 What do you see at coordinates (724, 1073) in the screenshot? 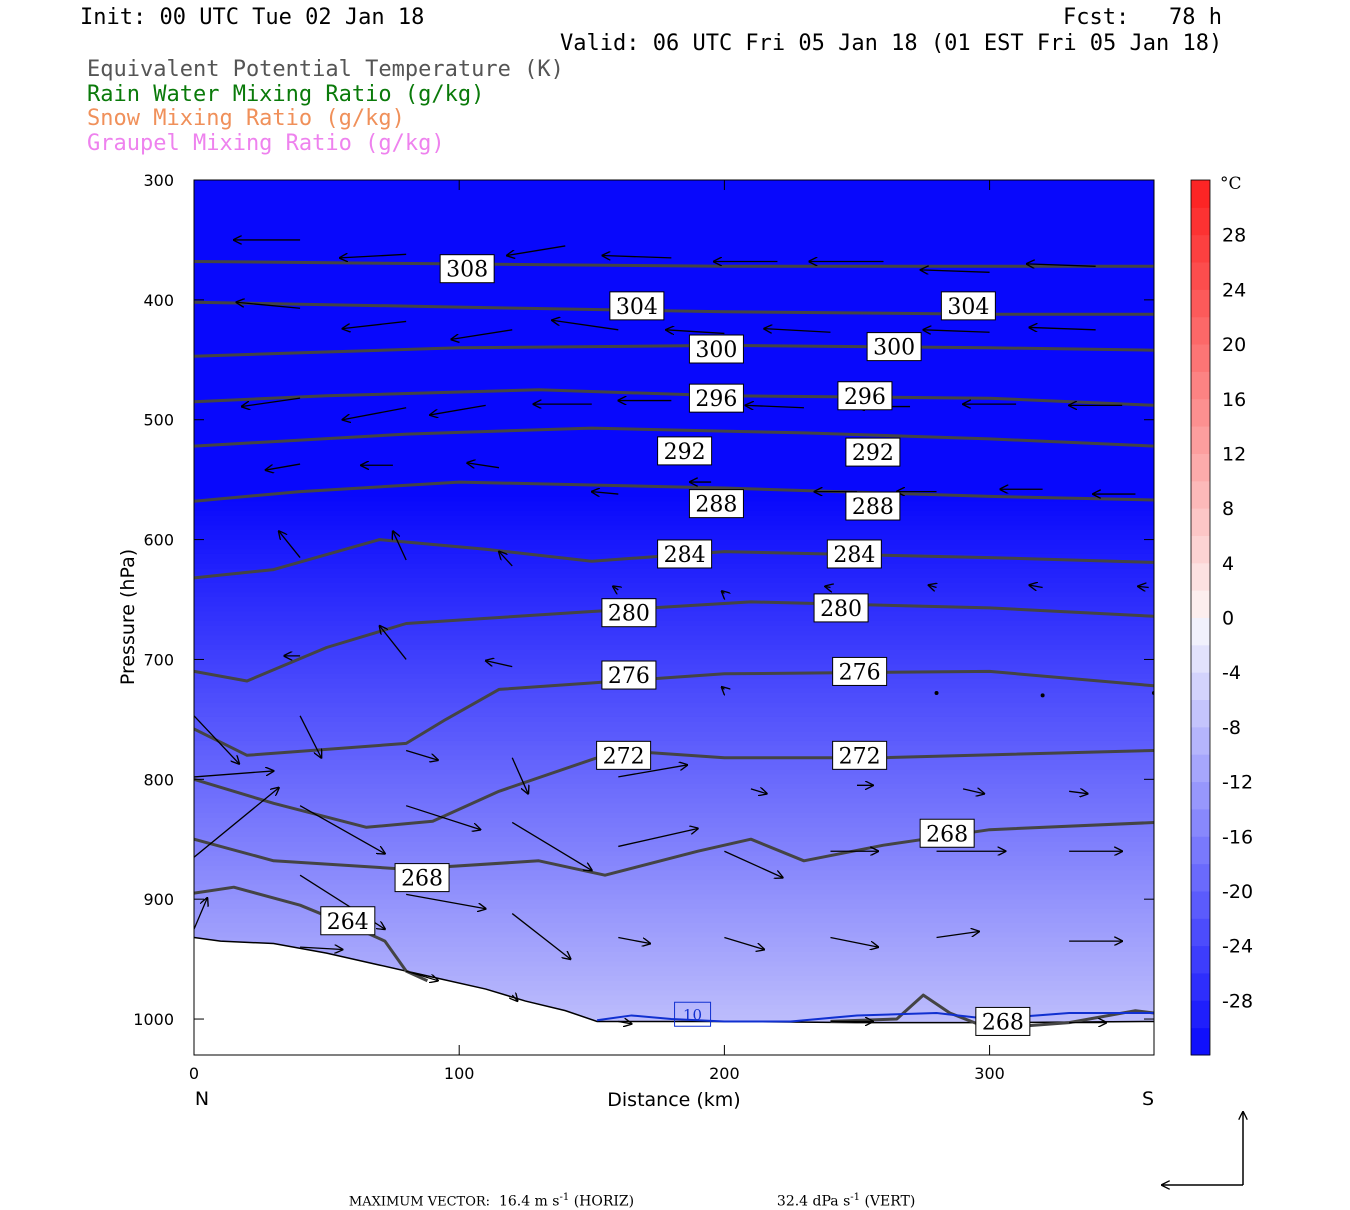
I see `x-tick-label-200: 200` at bounding box center [724, 1073].